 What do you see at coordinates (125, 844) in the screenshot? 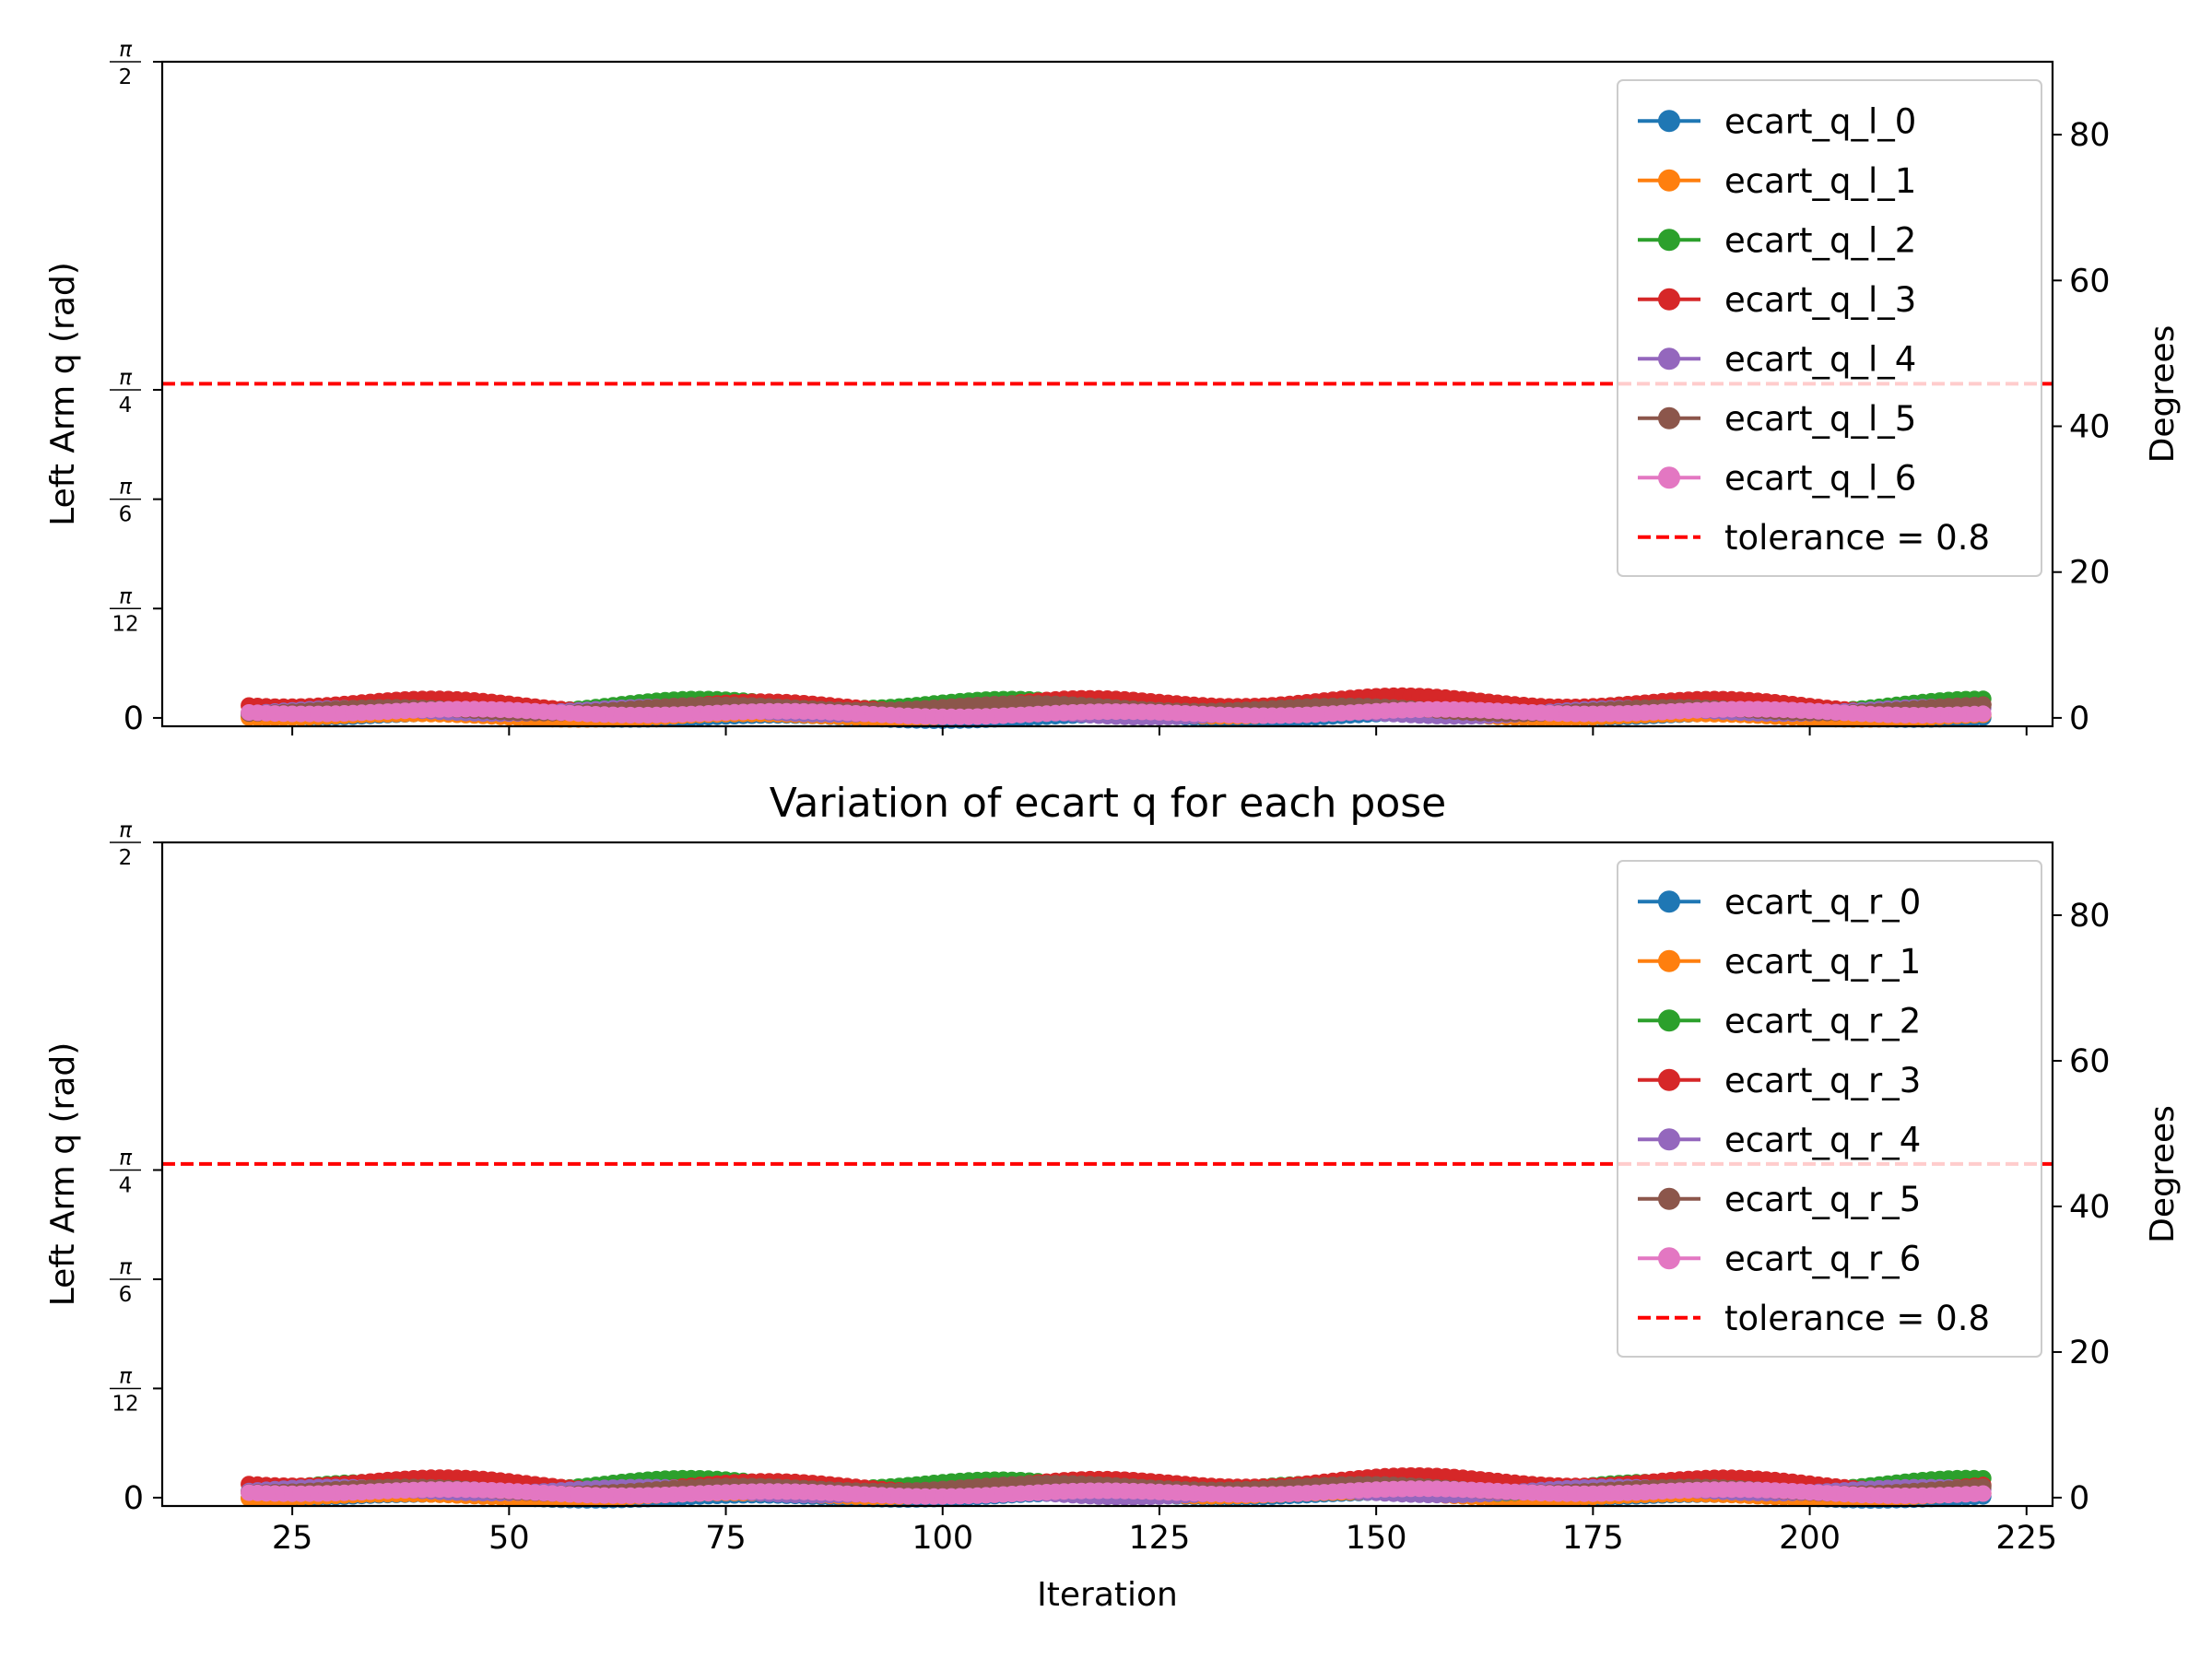
I see `y-tick-label: π2` at bounding box center [125, 844].